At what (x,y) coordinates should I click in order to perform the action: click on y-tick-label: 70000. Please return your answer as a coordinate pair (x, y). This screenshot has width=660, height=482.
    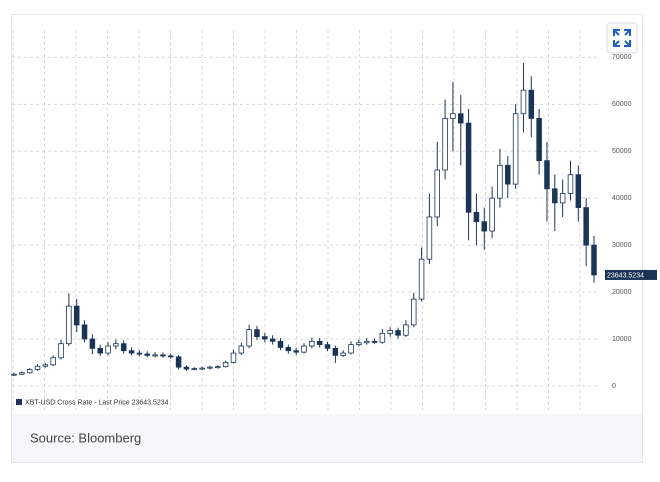
    Looking at the image, I should click on (622, 57).